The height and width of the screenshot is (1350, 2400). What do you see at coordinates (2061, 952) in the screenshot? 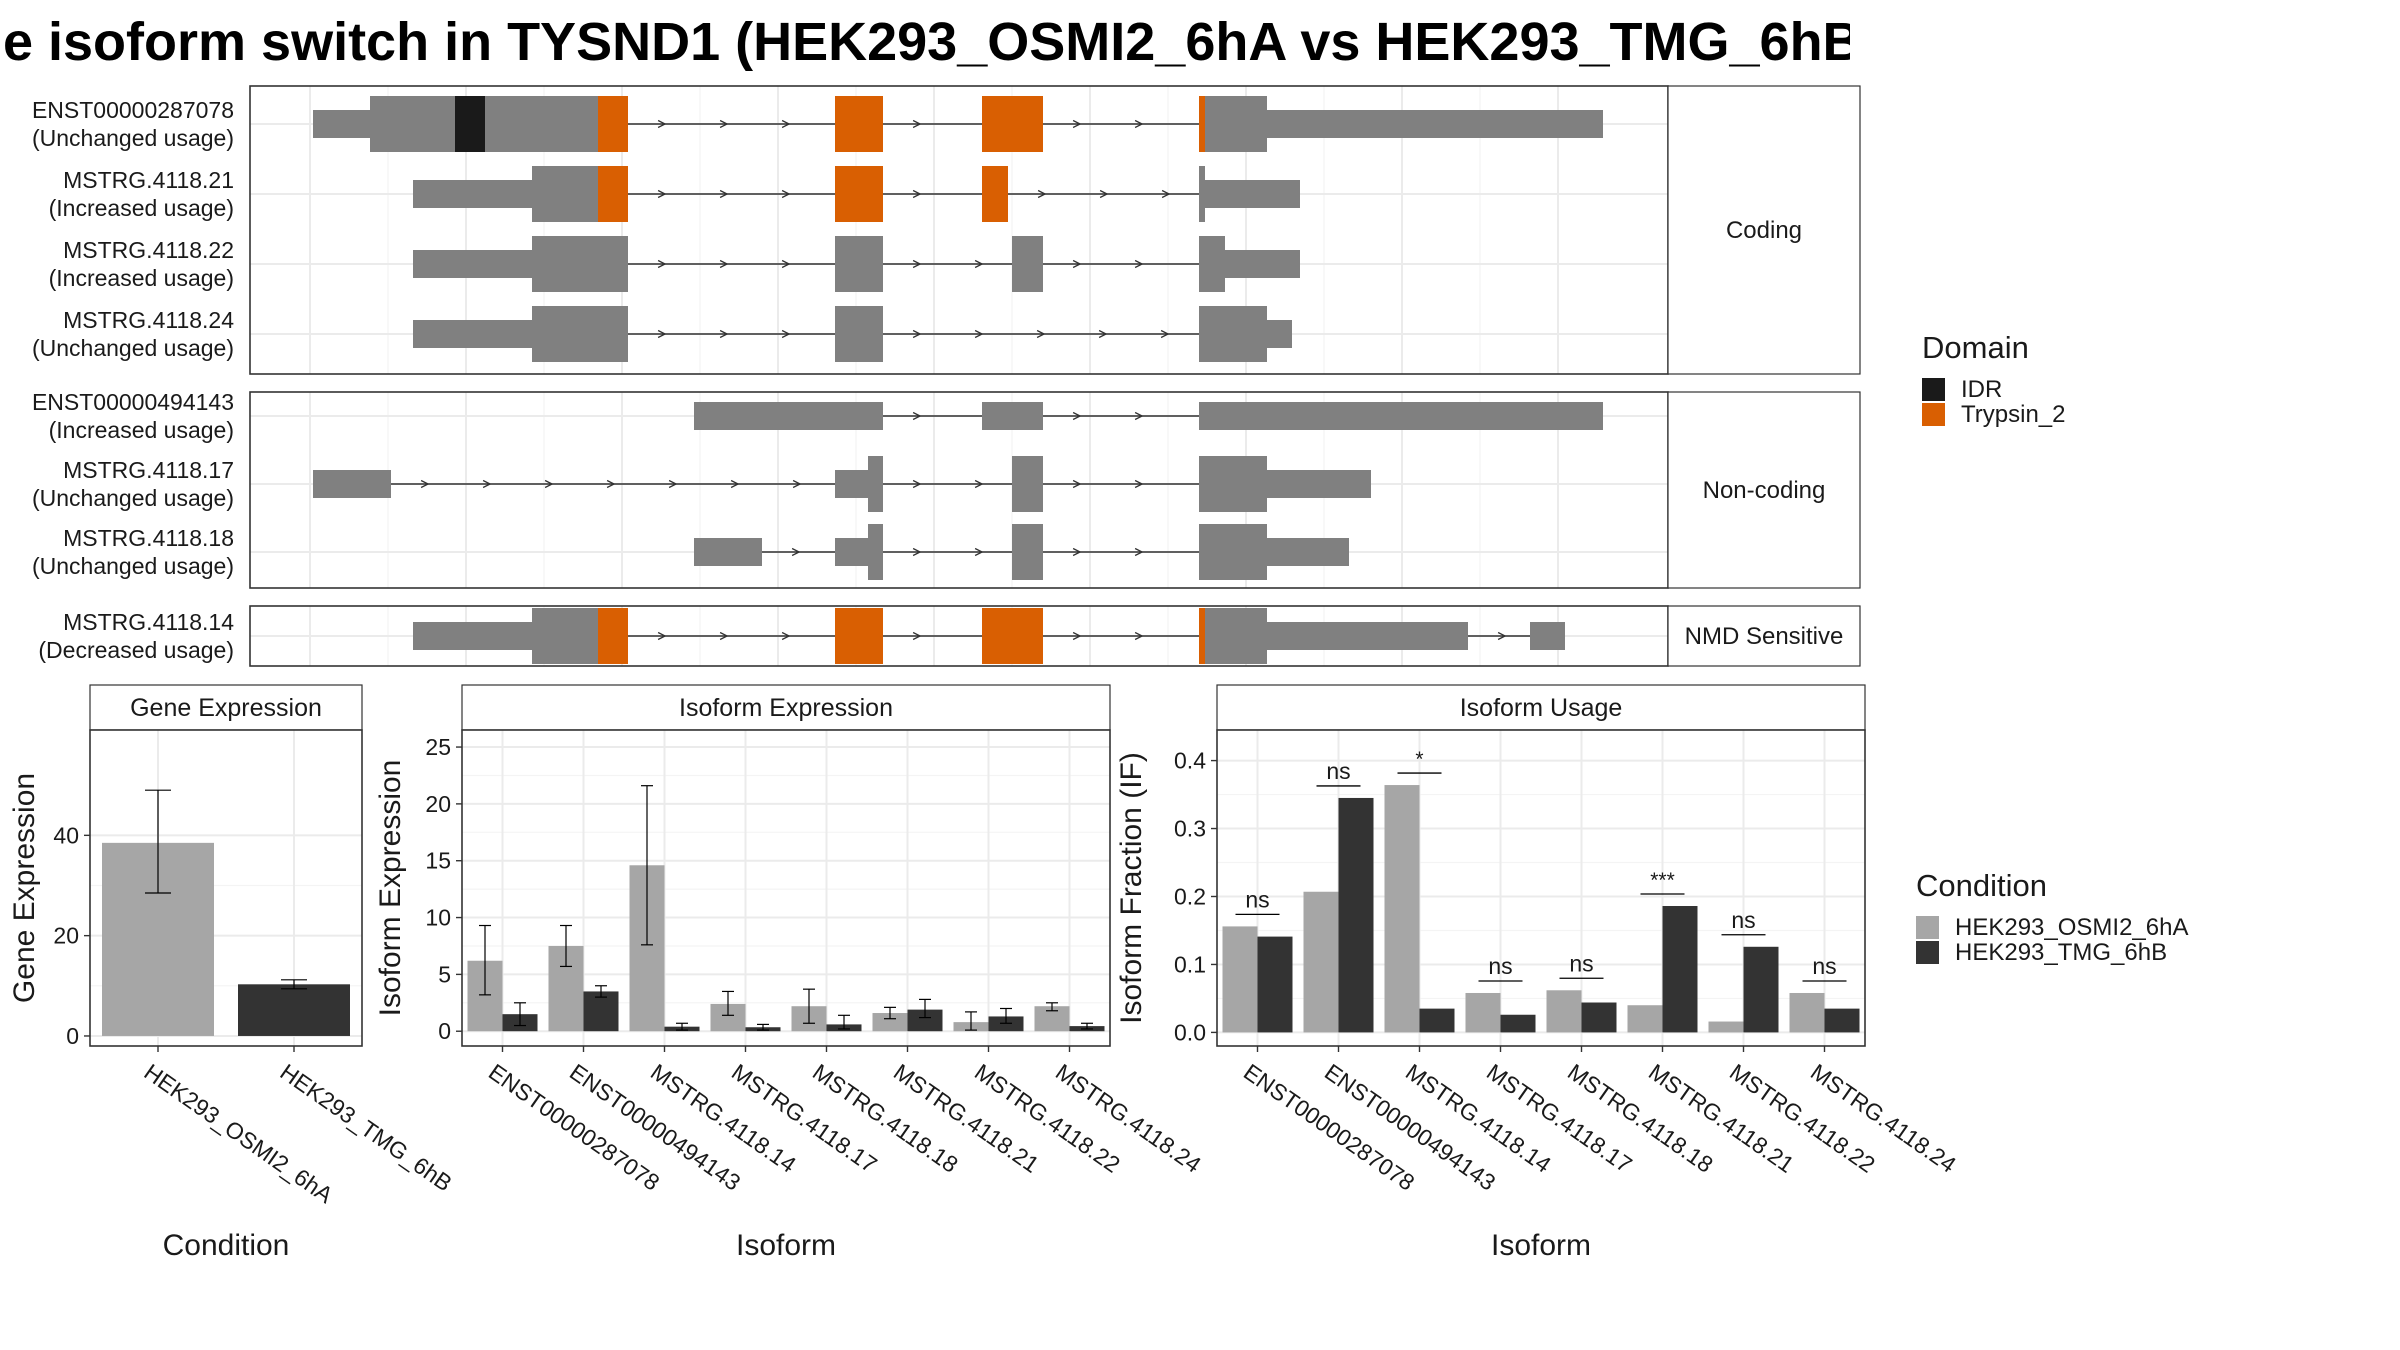
I see `legend-label: HEK293_TMG_6hB` at bounding box center [2061, 952].